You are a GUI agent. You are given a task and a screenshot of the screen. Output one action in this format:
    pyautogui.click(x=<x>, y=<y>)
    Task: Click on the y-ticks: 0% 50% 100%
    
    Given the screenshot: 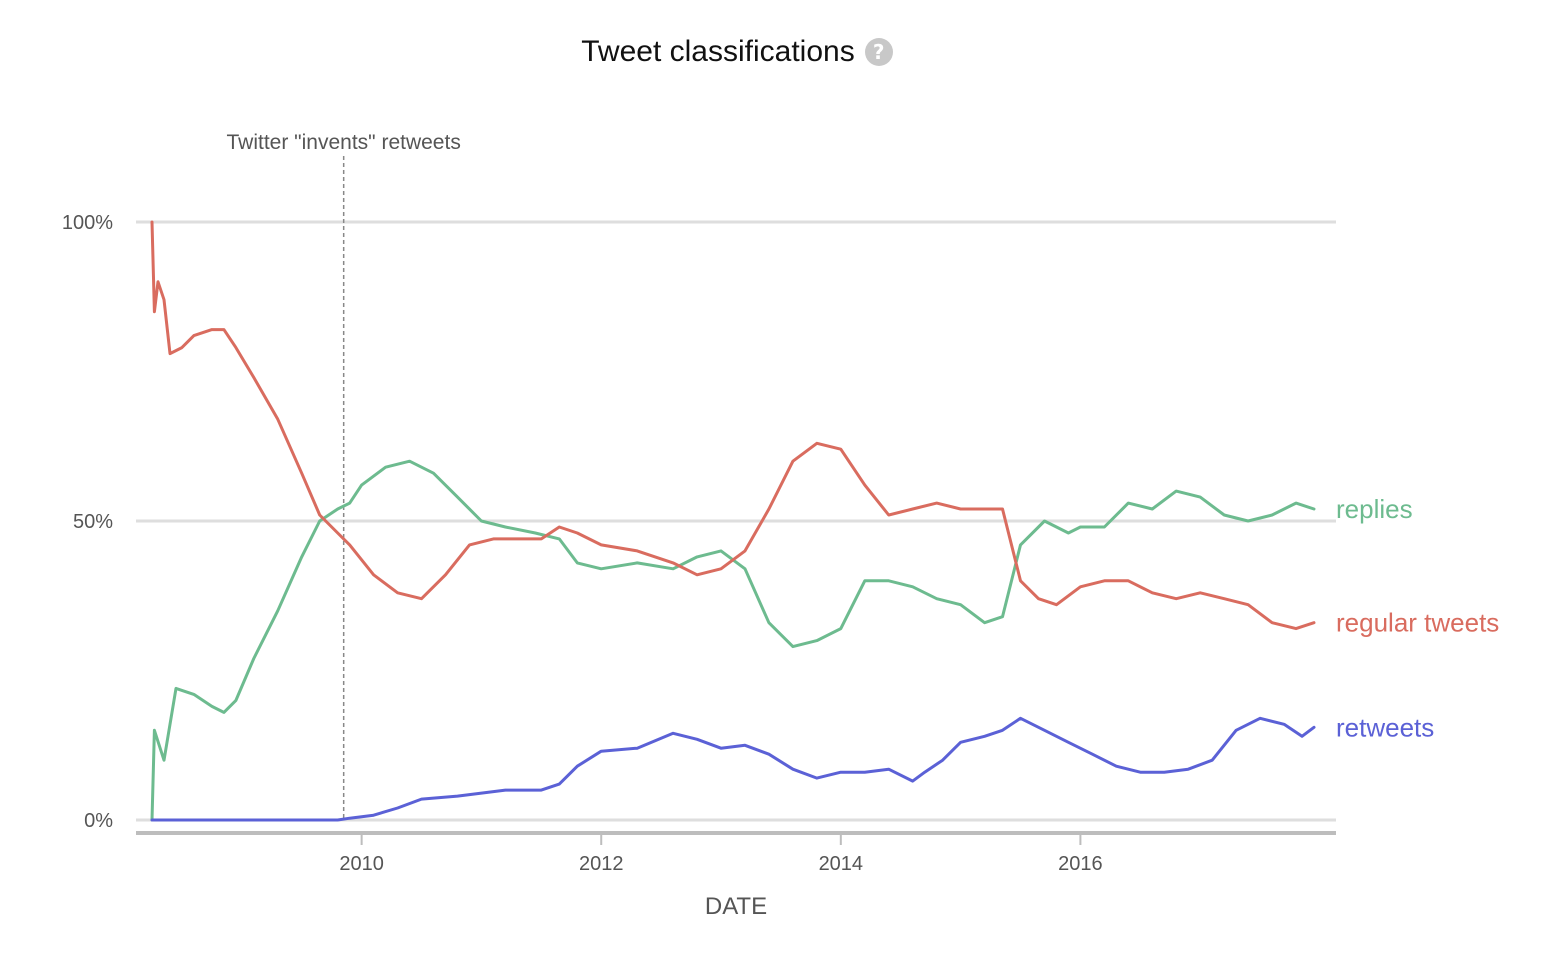 What is the action you would take?
    pyautogui.click(x=87, y=522)
    